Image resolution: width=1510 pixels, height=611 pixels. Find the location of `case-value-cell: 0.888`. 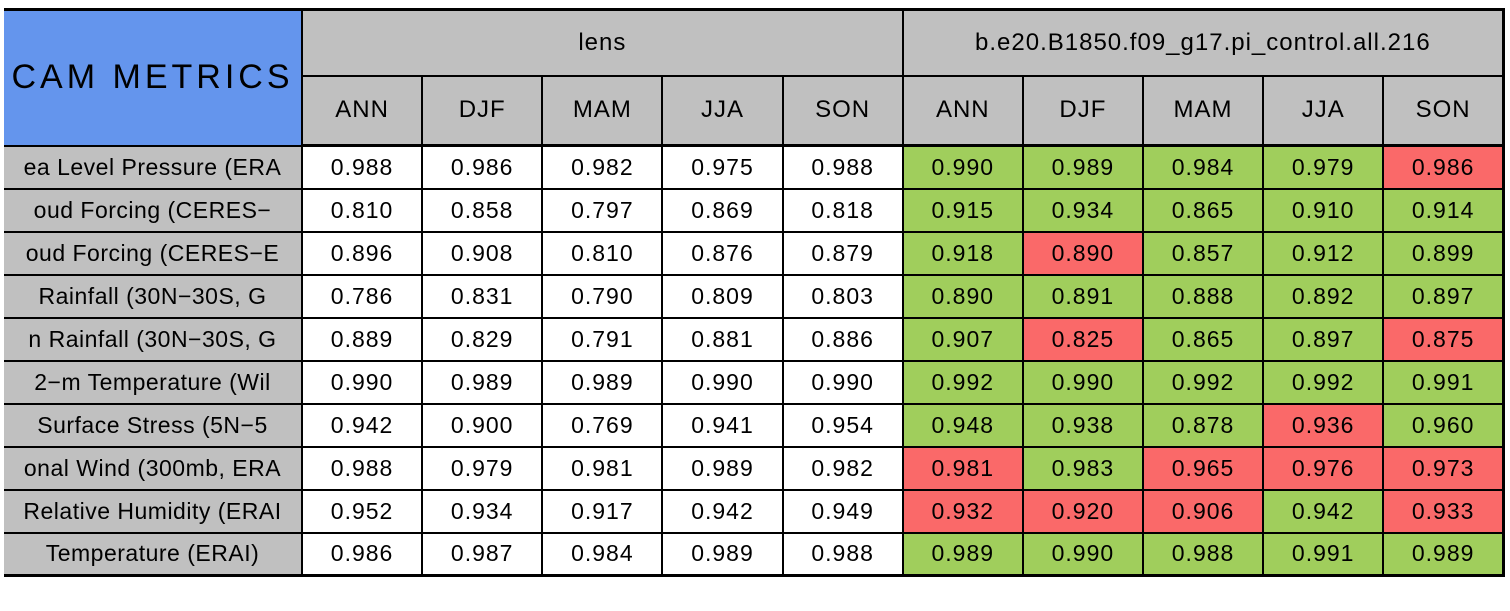

case-value-cell: 0.888 is located at coordinates (1203, 296).